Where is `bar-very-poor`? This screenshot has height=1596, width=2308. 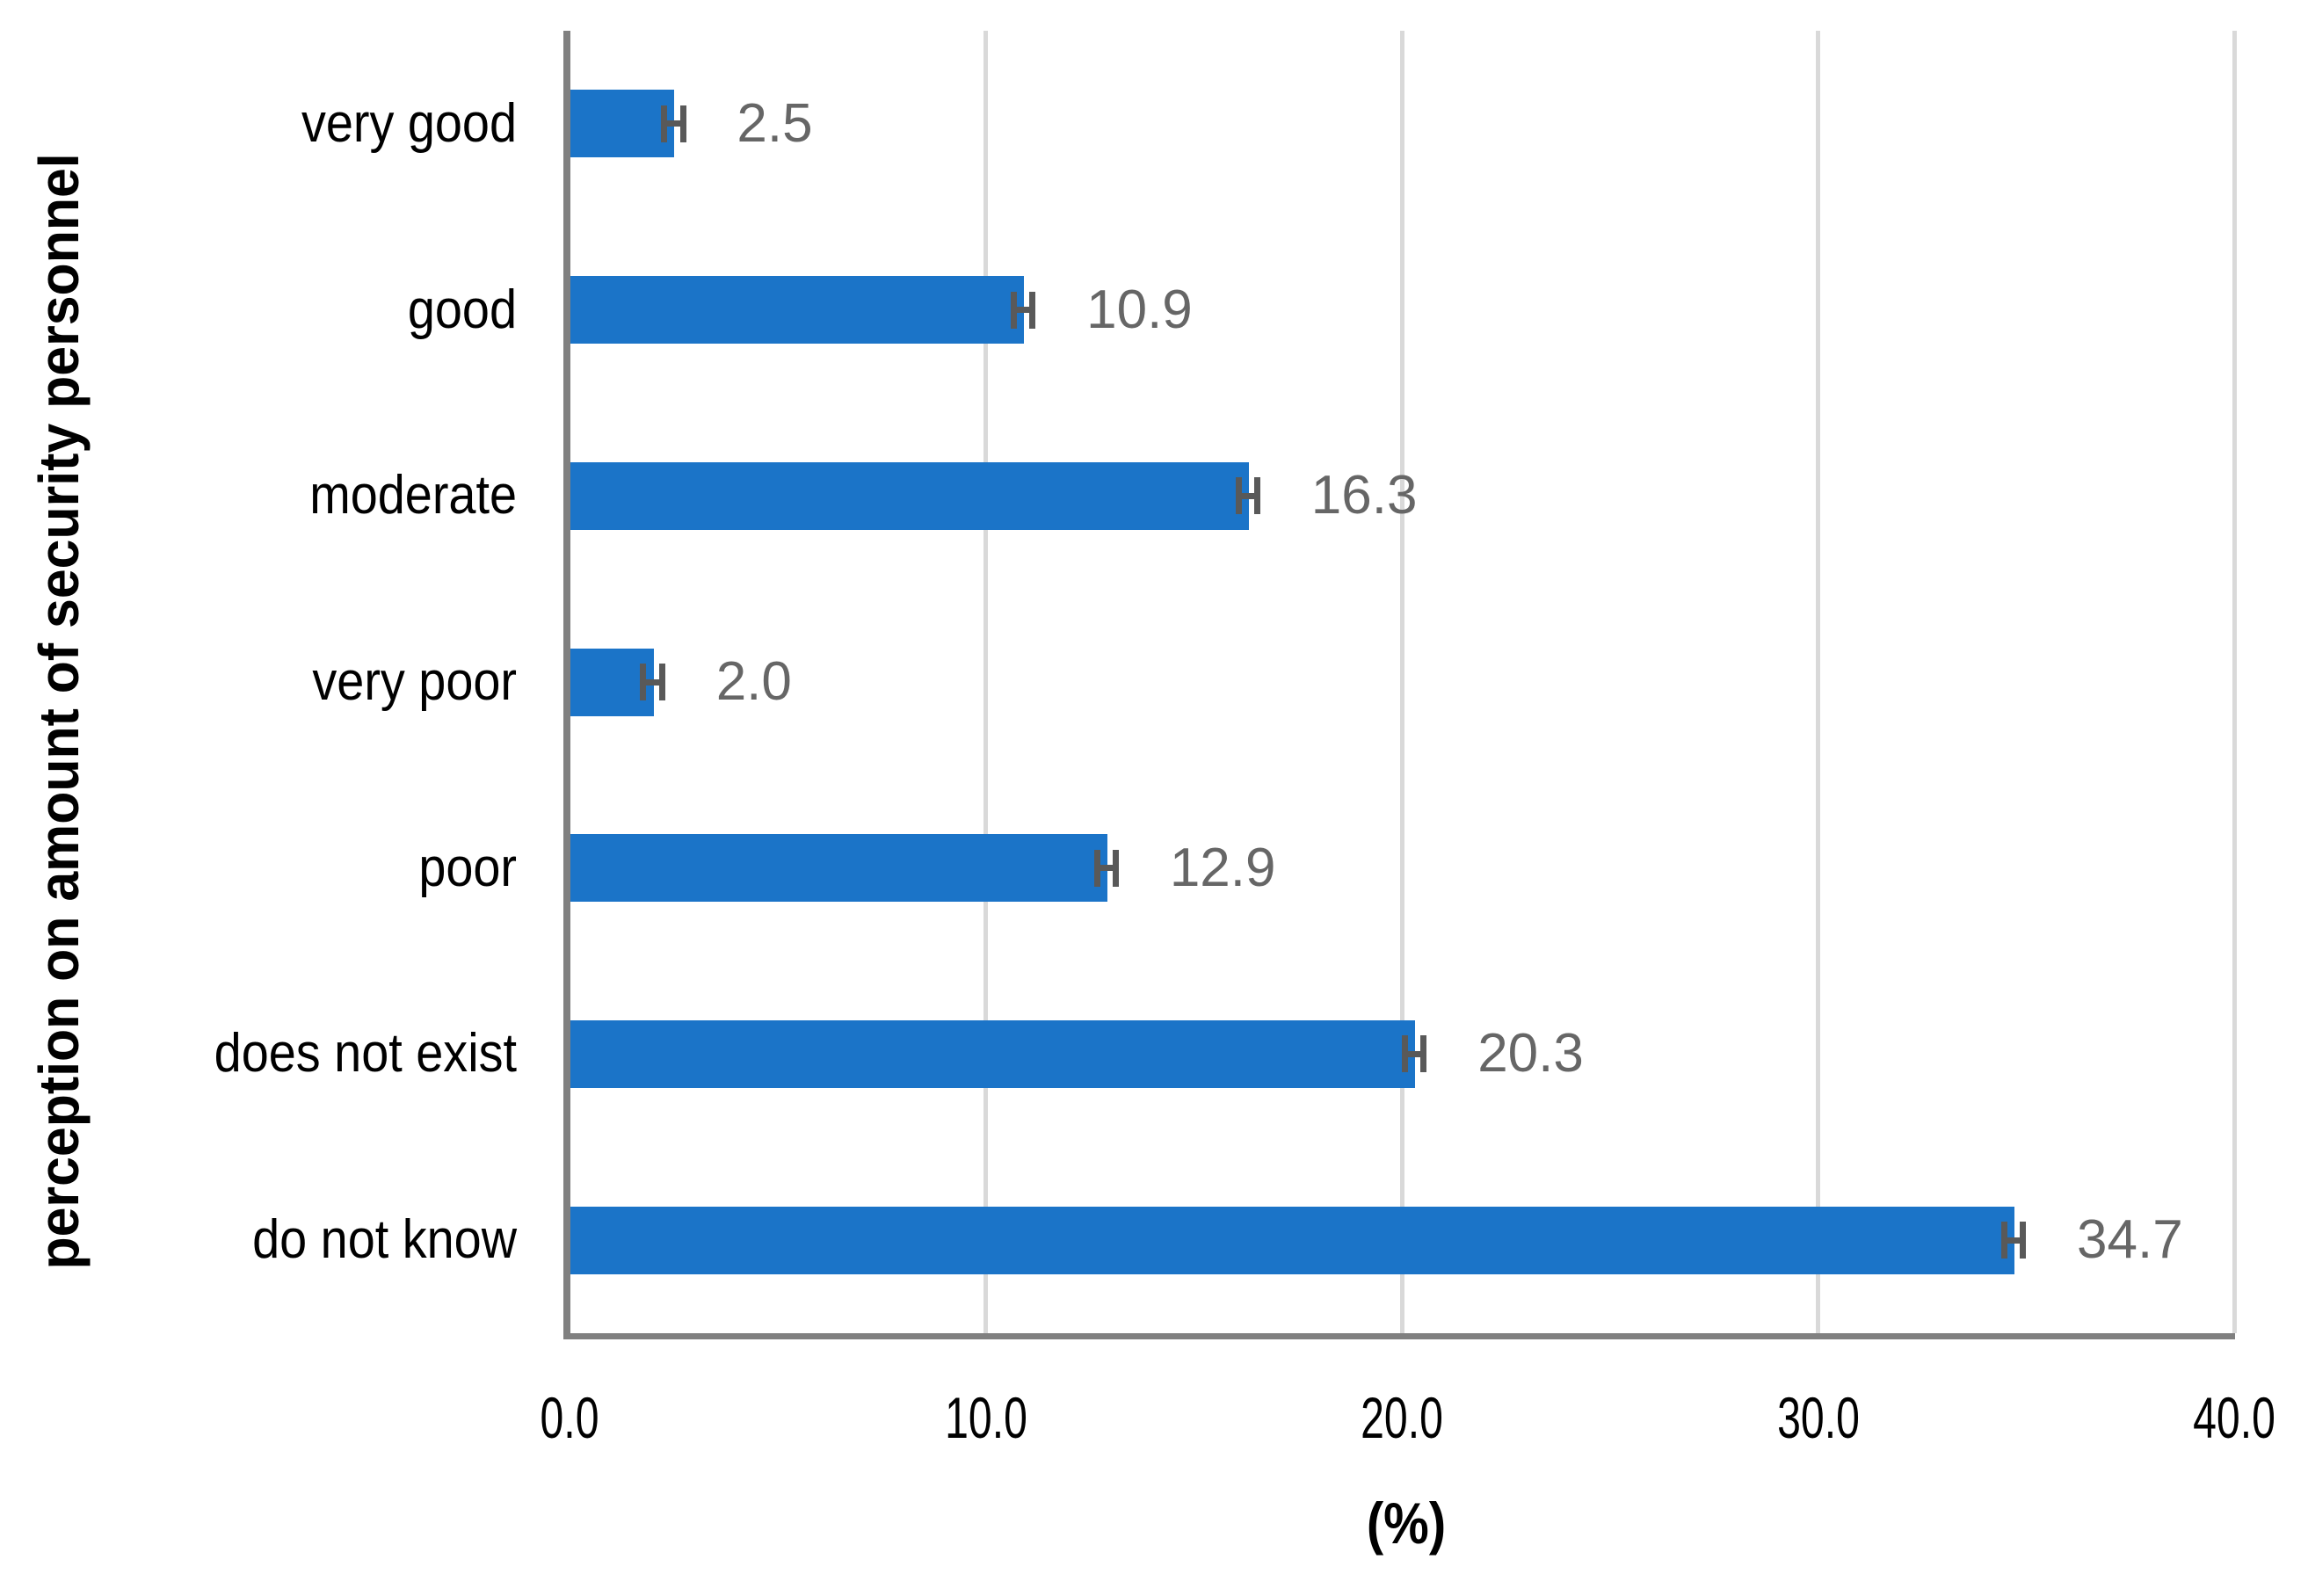
bar-very-poor is located at coordinates (612, 682).